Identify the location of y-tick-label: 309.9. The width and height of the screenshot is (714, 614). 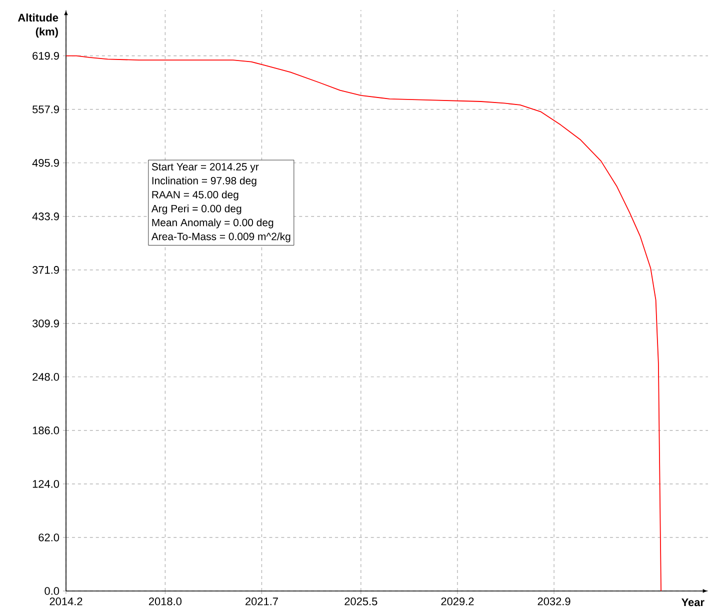
(45, 324).